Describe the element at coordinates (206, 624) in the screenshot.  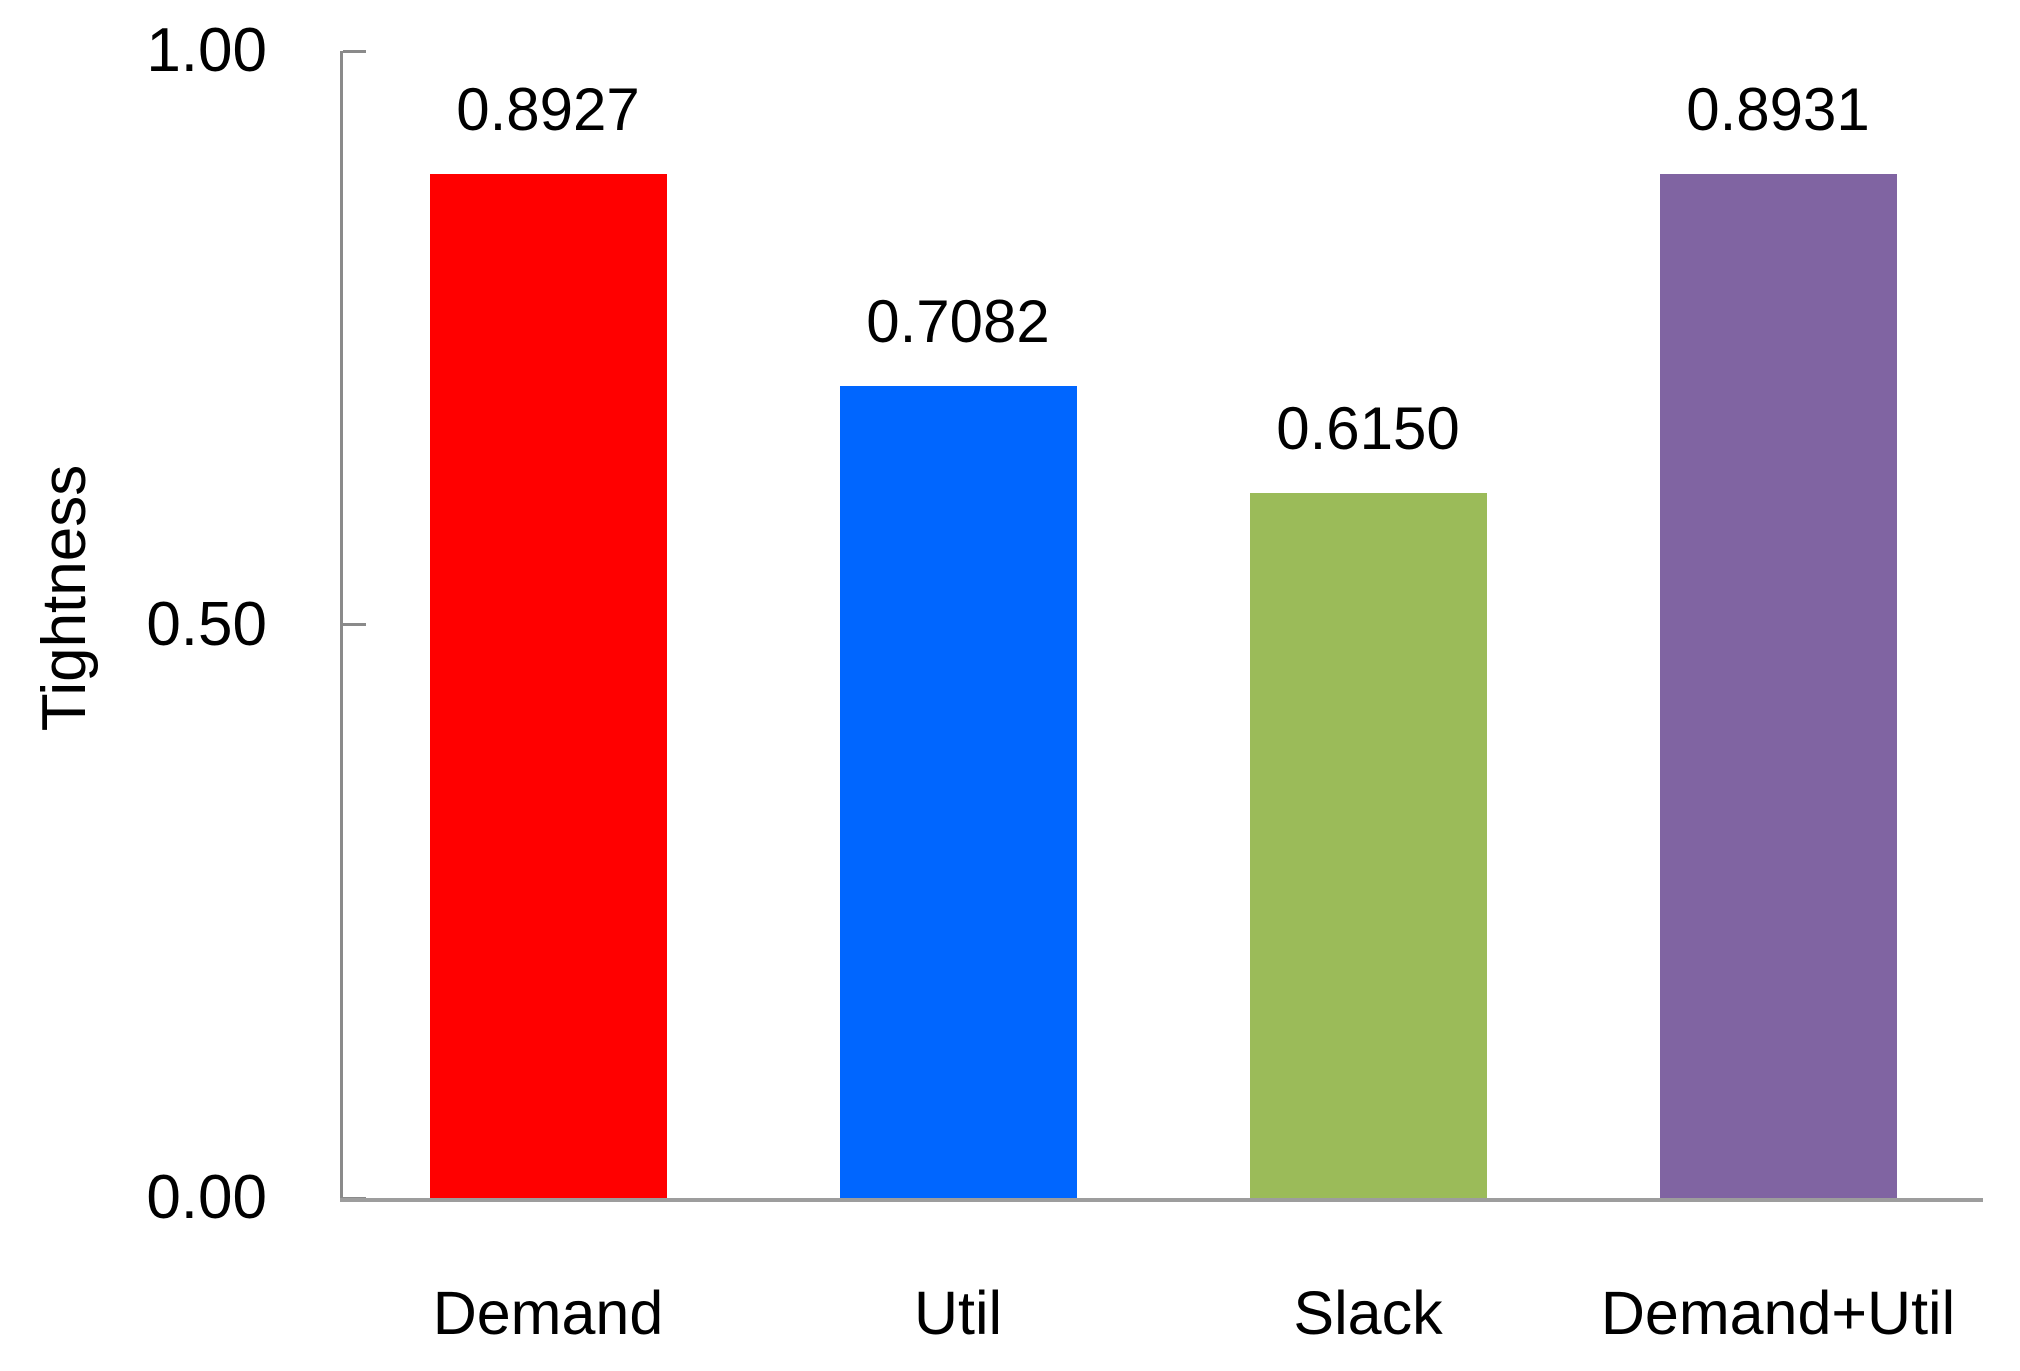
I see `y-tick-label: 0.50` at that location.